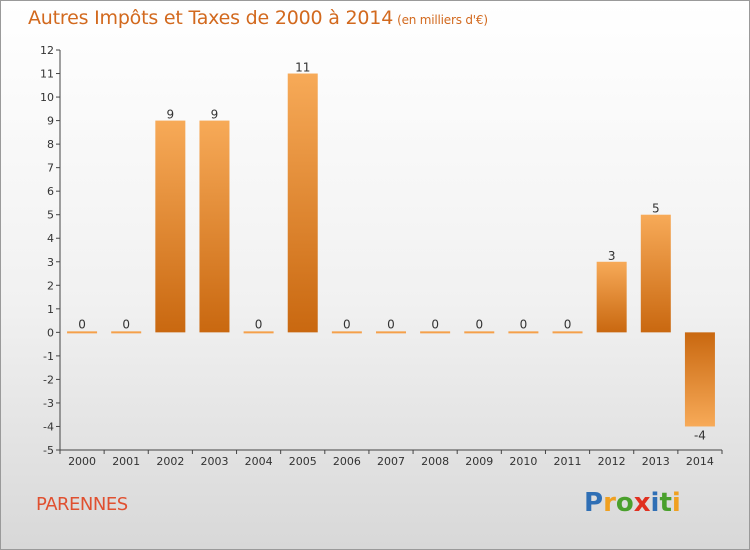 This screenshot has width=750, height=550. Describe the element at coordinates (50, 144) in the screenshot. I see `y-tick-label: 8` at that location.